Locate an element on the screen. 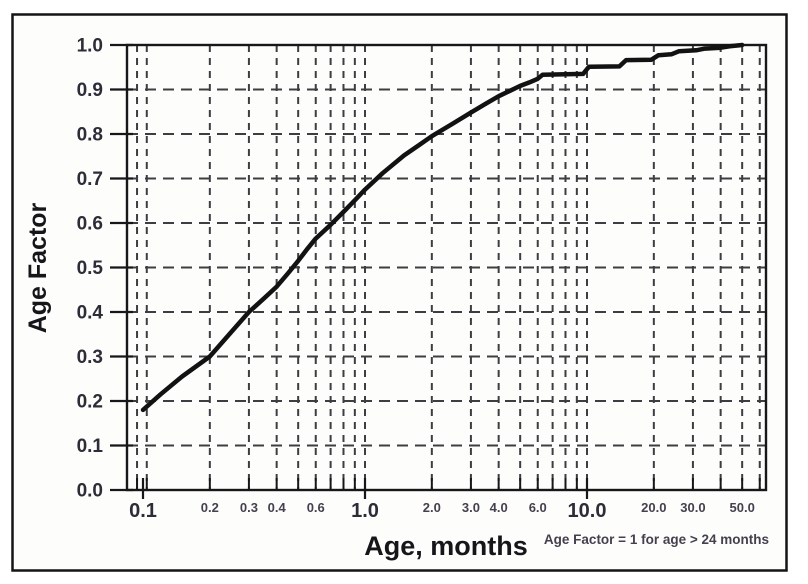 Image resolution: width=808 pixels, height=584 pixels. x-tick-label-minor: 6.0 is located at coordinates (538, 507).